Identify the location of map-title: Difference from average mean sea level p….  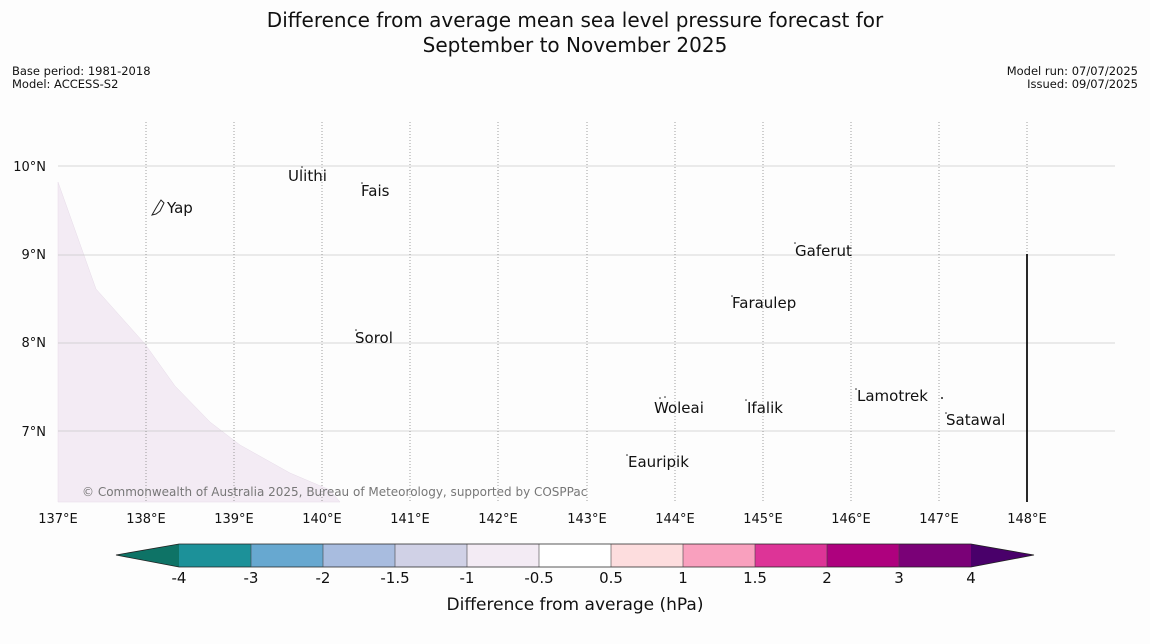
(575, 33).